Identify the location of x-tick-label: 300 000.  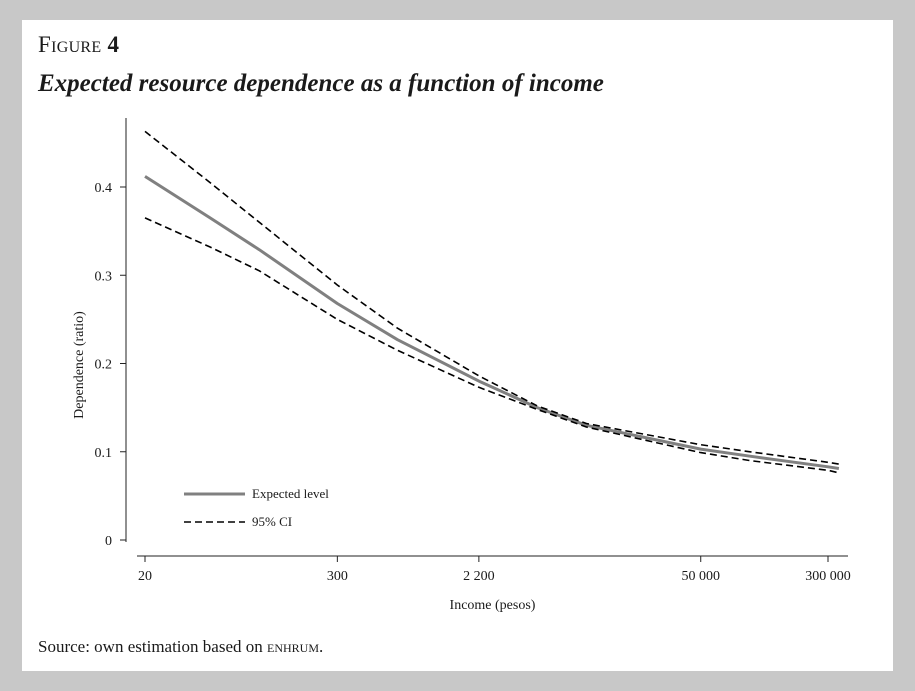
(828, 576).